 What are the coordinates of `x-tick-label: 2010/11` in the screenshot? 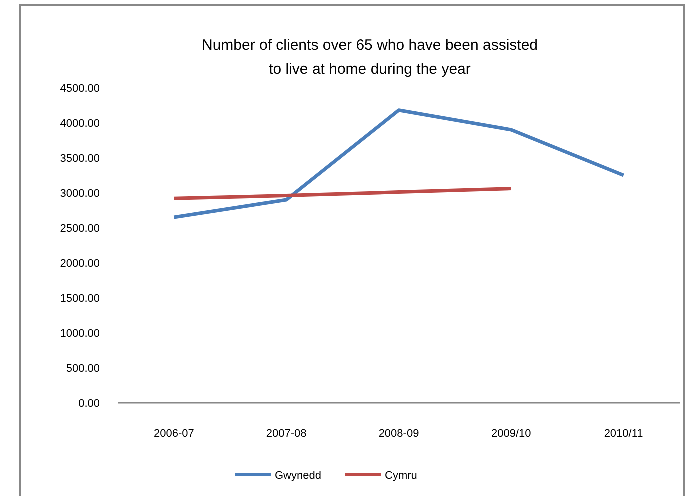 It's located at (624, 434).